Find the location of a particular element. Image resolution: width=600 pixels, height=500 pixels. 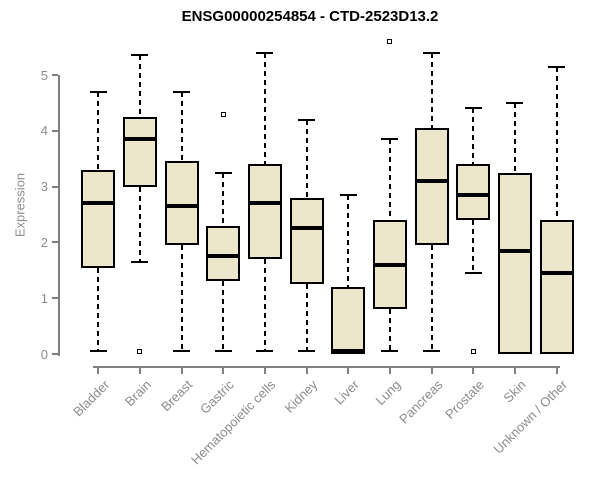

x-axis-category-label: Skin is located at coordinates (514, 391).